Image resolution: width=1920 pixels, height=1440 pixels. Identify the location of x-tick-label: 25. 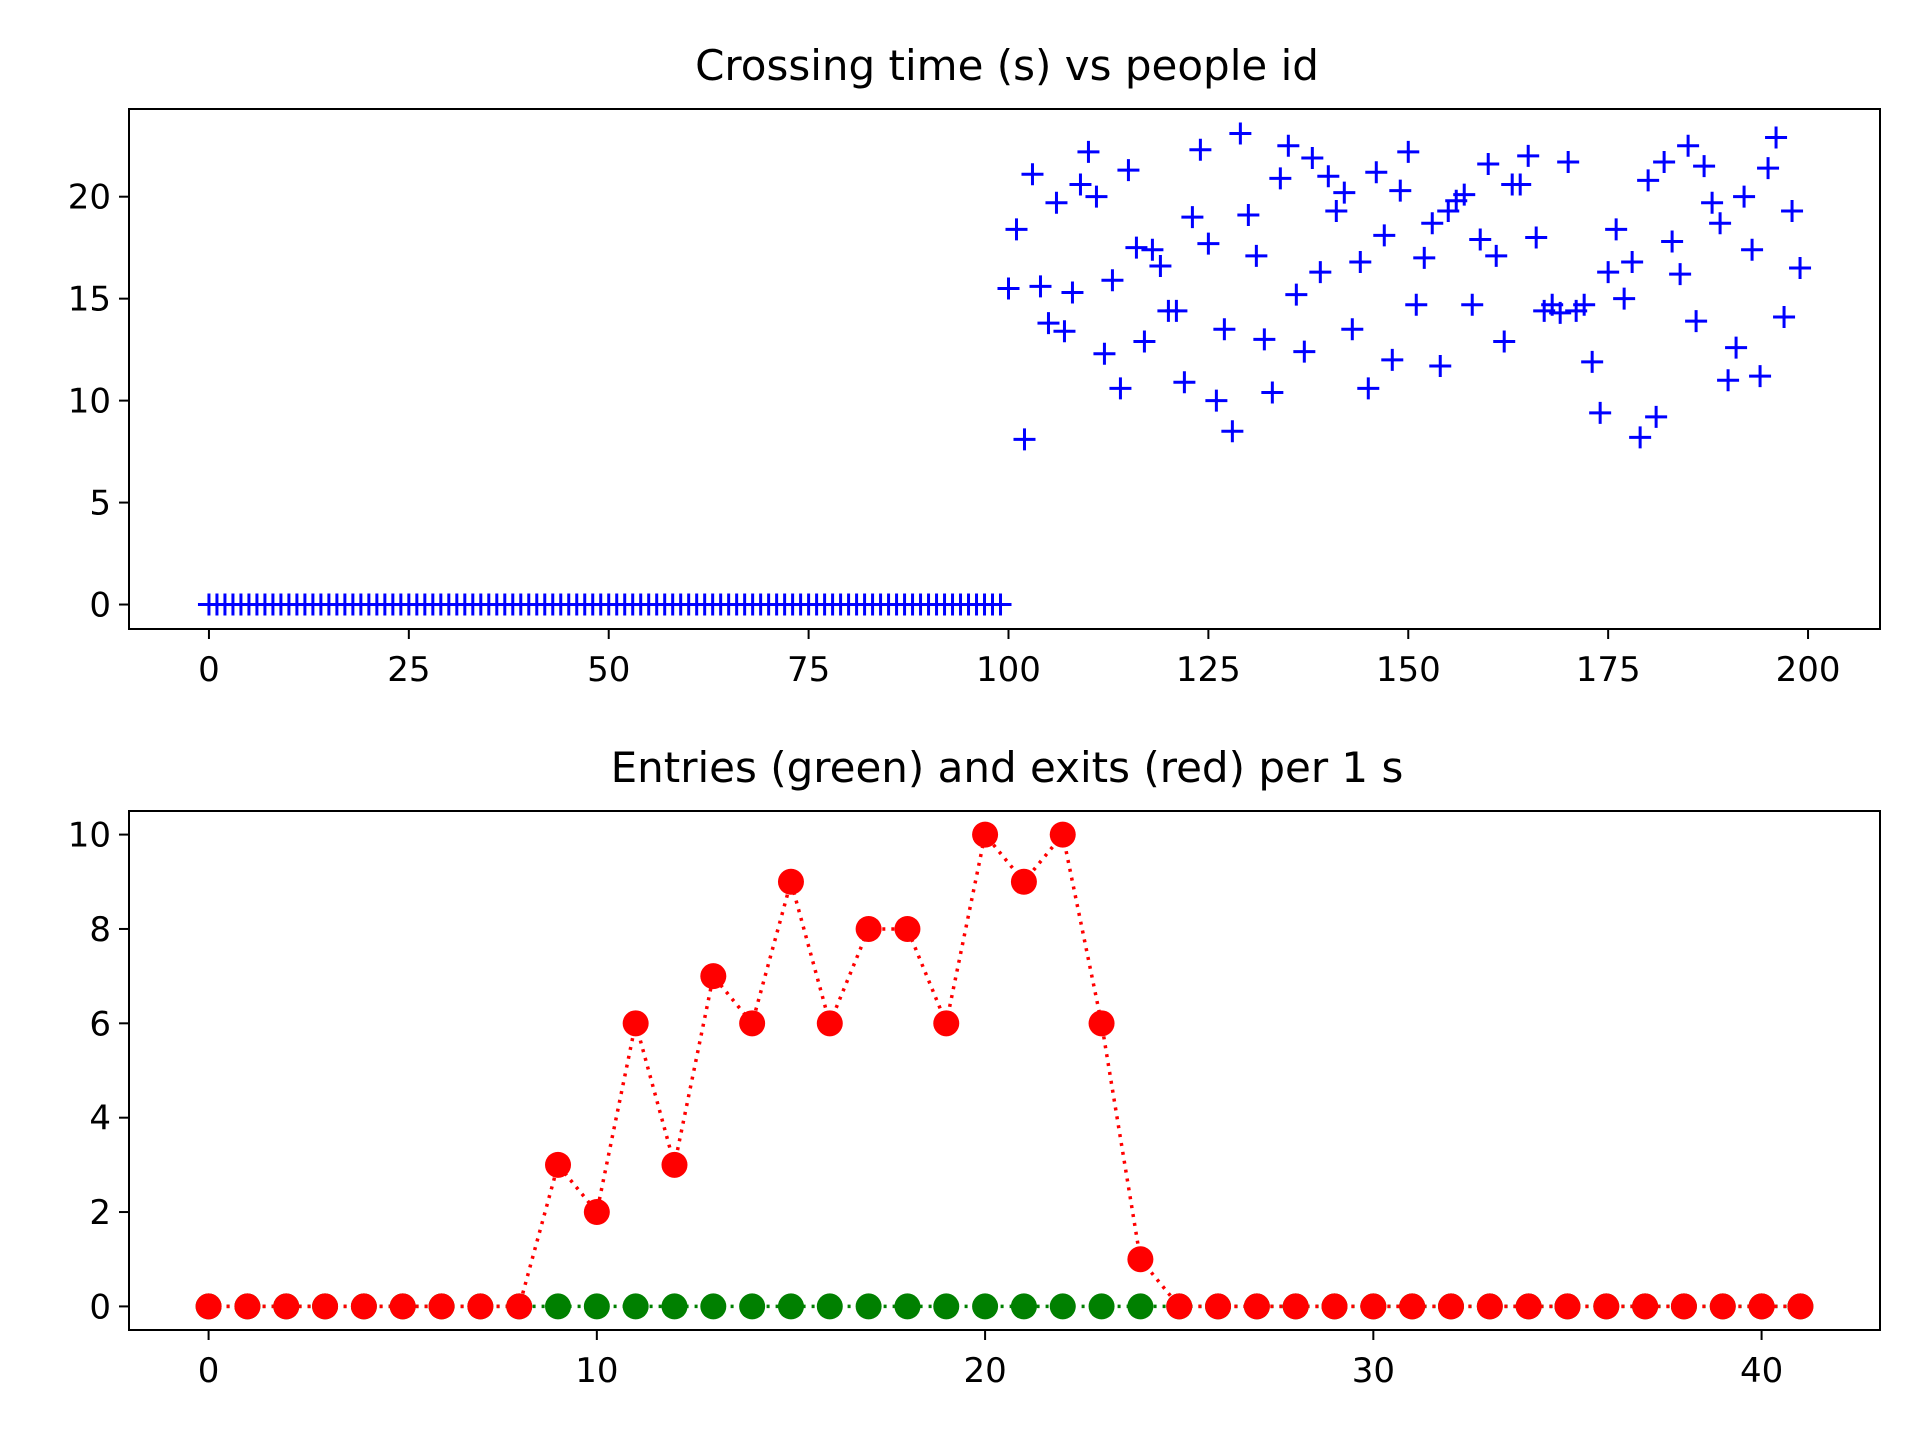
(408, 670).